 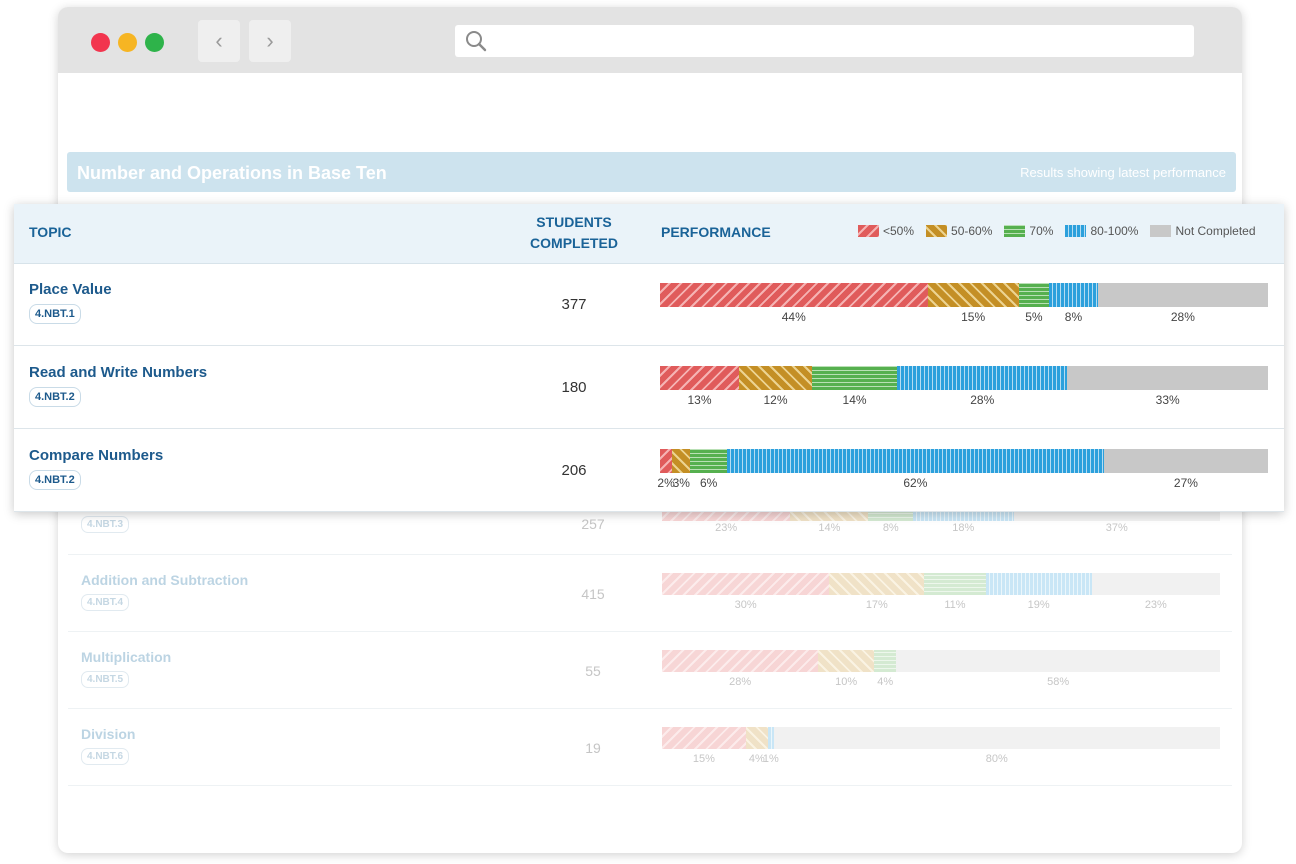 What do you see at coordinates (708, 483) in the screenshot?
I see `segment-percent-label: 6%` at bounding box center [708, 483].